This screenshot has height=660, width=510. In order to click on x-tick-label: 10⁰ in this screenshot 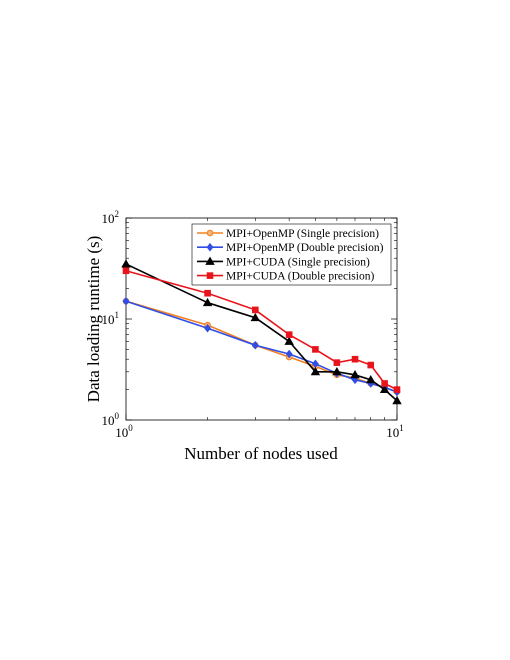, I will do `click(124, 431)`.